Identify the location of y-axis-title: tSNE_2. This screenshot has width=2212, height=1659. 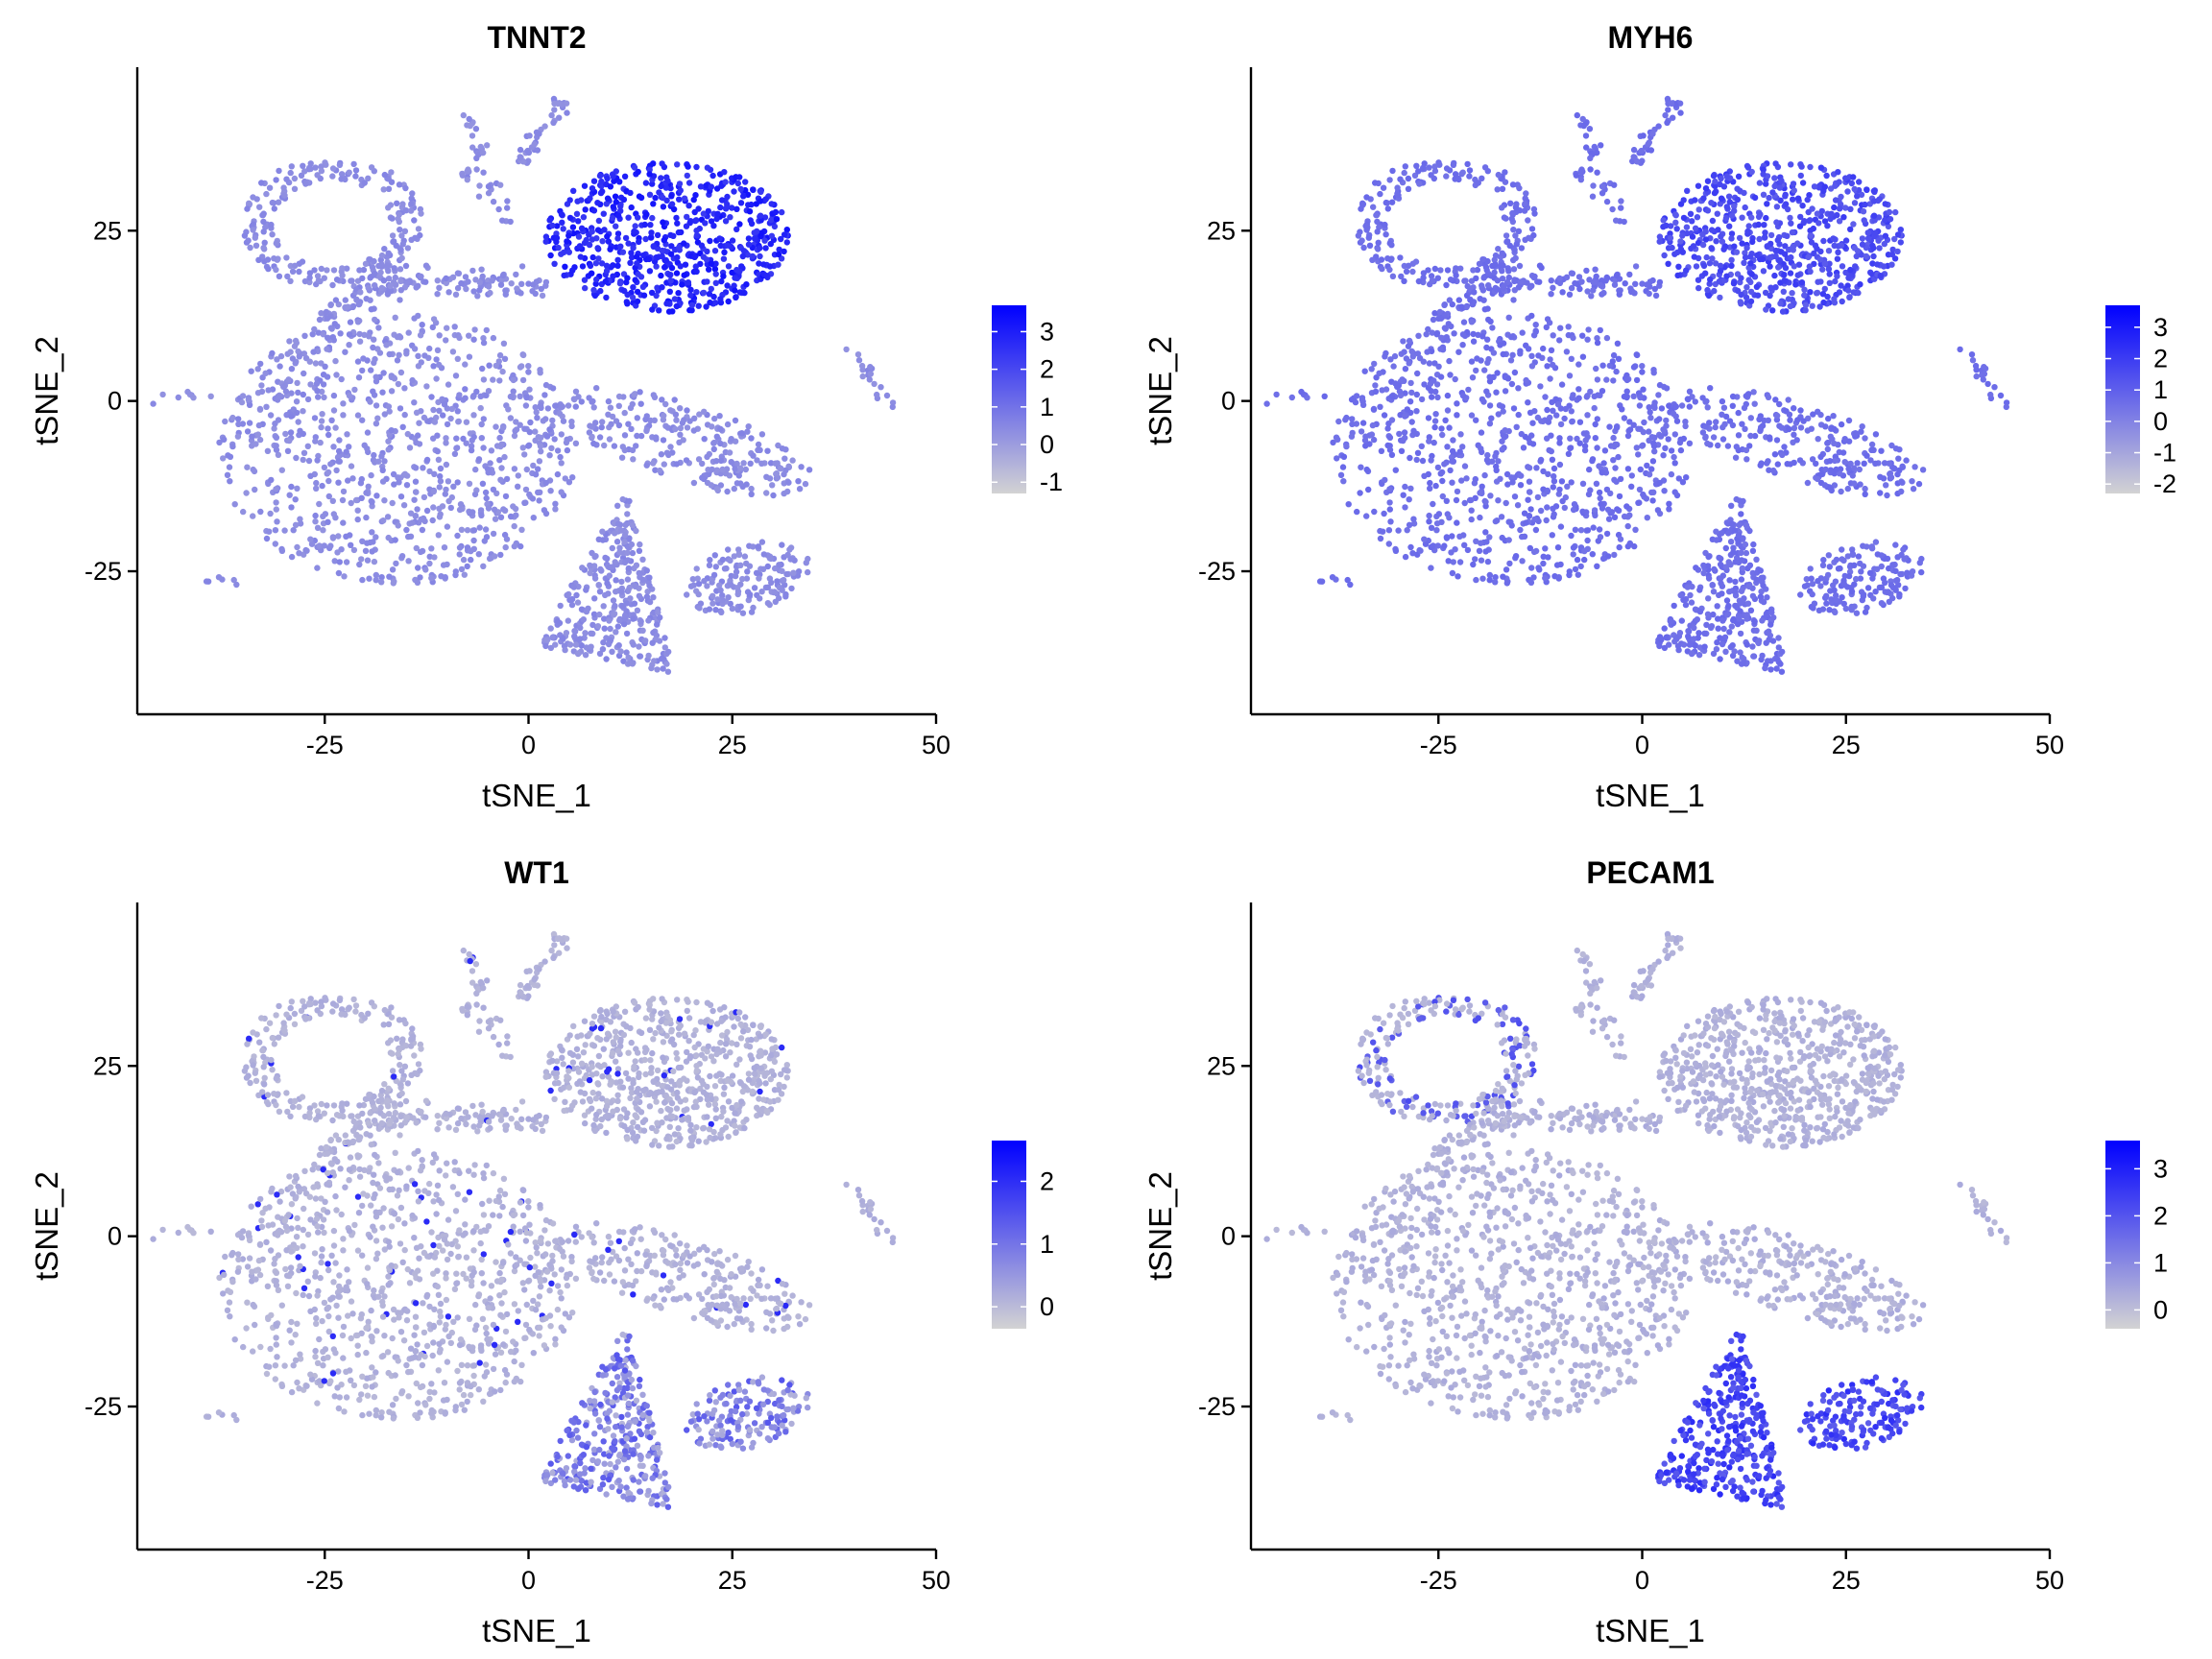
(47, 390).